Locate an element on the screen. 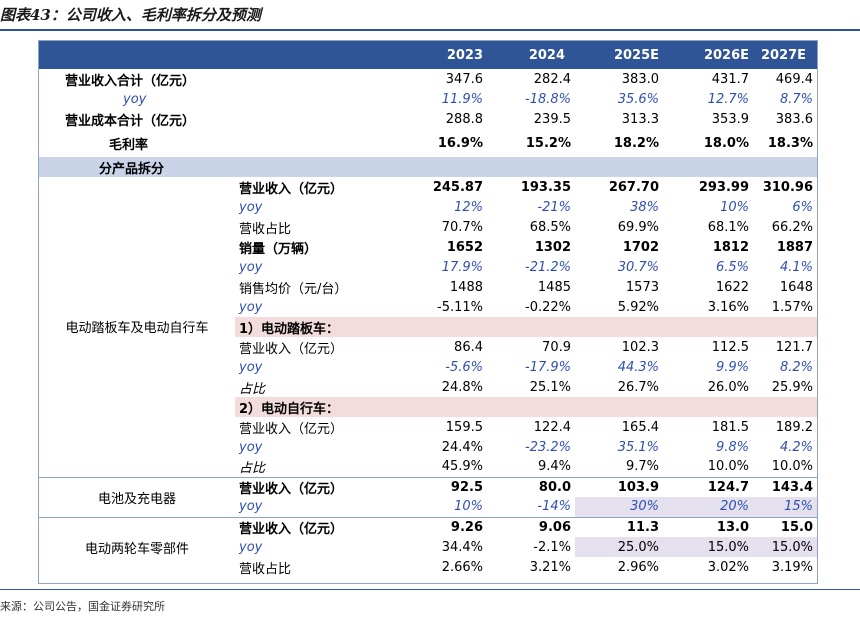  value-cell: 15% is located at coordinates (785, 507).